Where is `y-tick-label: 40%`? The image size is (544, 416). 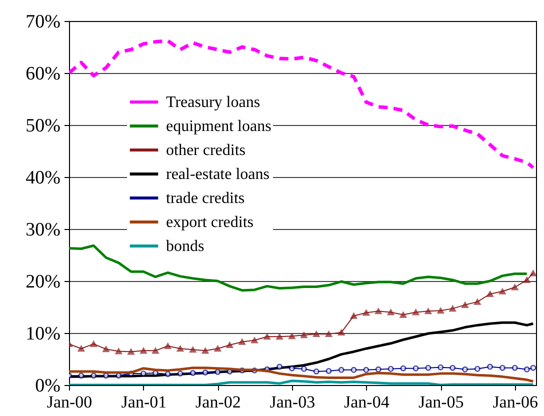
y-tick-label: 40% is located at coordinates (43, 178).